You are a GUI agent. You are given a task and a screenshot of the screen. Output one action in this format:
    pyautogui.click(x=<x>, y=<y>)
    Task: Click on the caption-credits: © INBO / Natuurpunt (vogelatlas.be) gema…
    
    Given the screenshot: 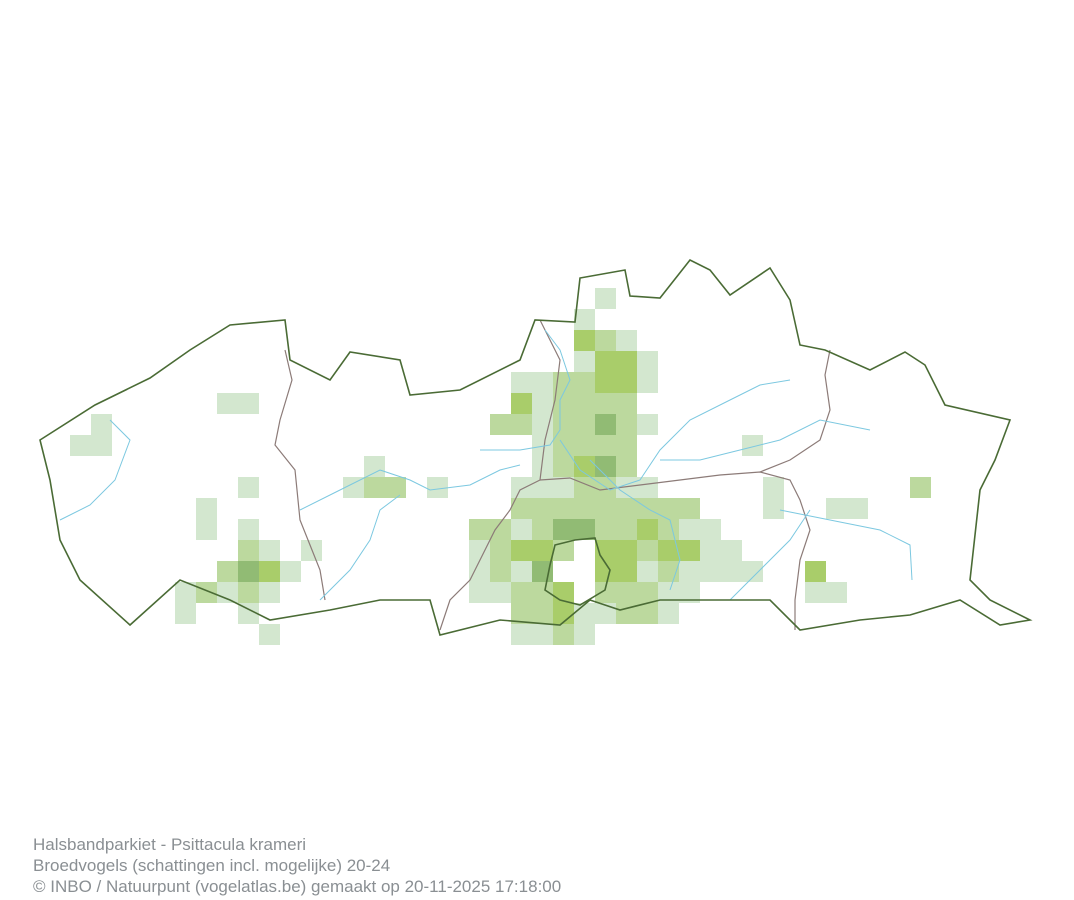 What is the action you would take?
    pyautogui.click(x=297, y=886)
    